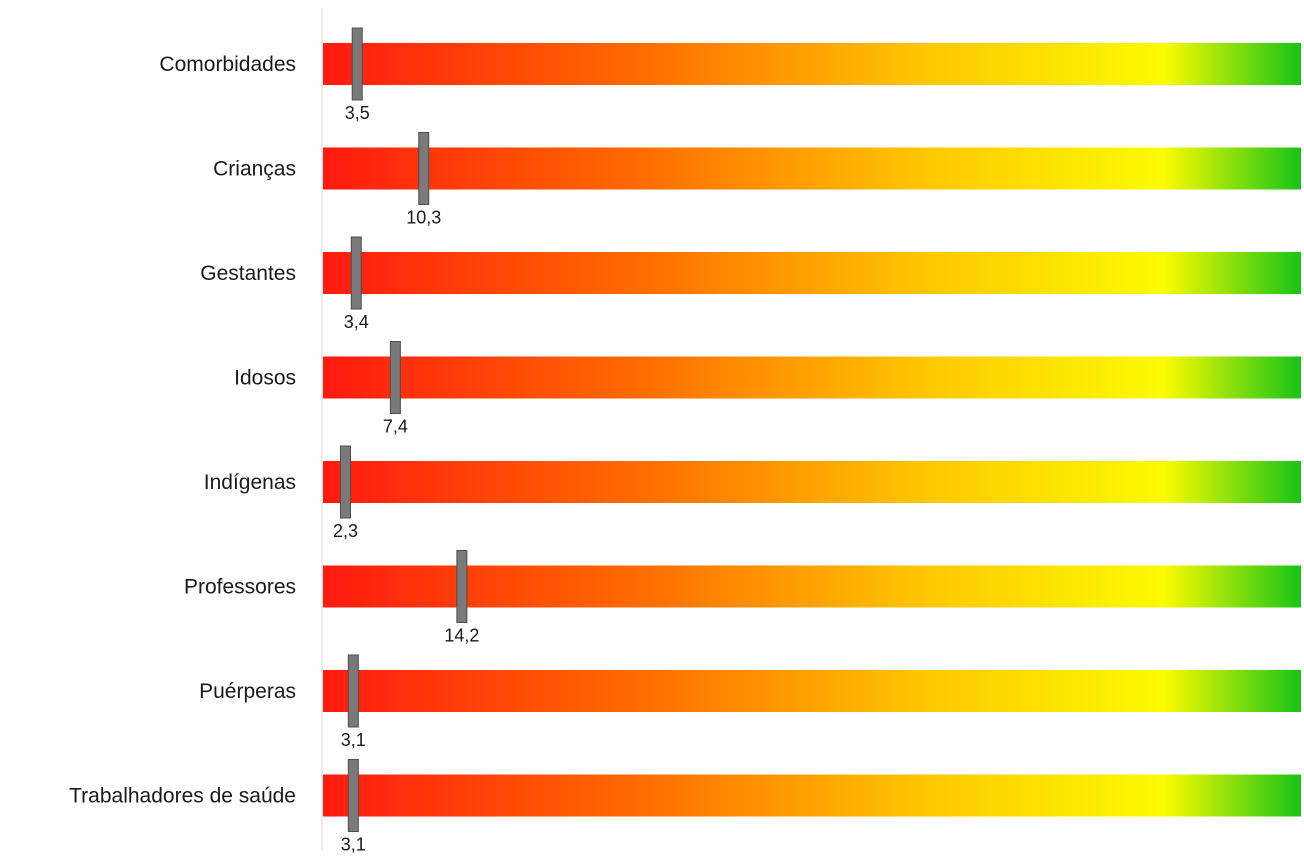 This screenshot has width=1304, height=856. What do you see at coordinates (250, 482) in the screenshot?
I see `category-label: Indígenas` at bounding box center [250, 482].